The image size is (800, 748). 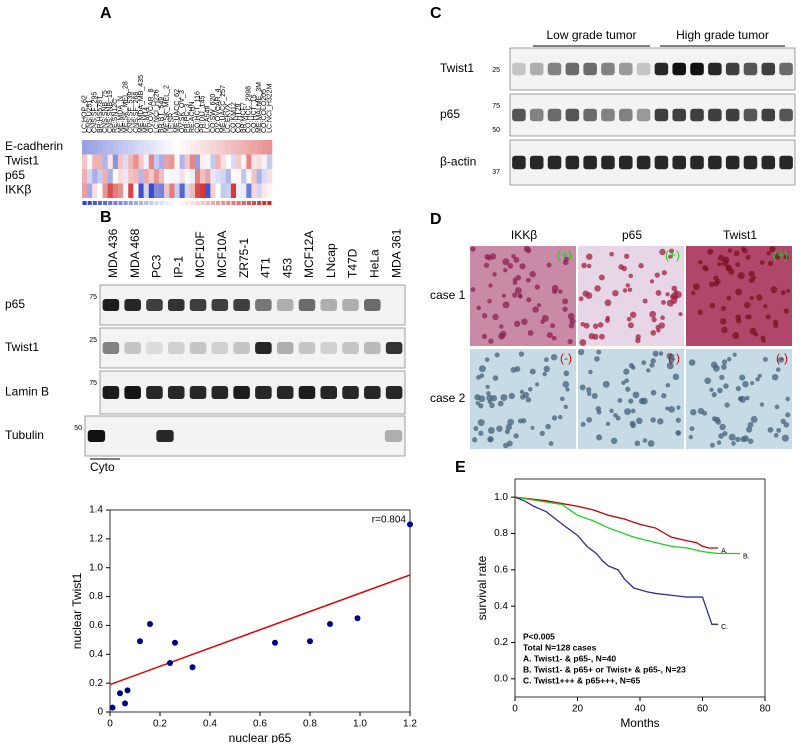 What do you see at coordinates (496, 130) in the screenshot?
I see `mw-marker: 50` at bounding box center [496, 130].